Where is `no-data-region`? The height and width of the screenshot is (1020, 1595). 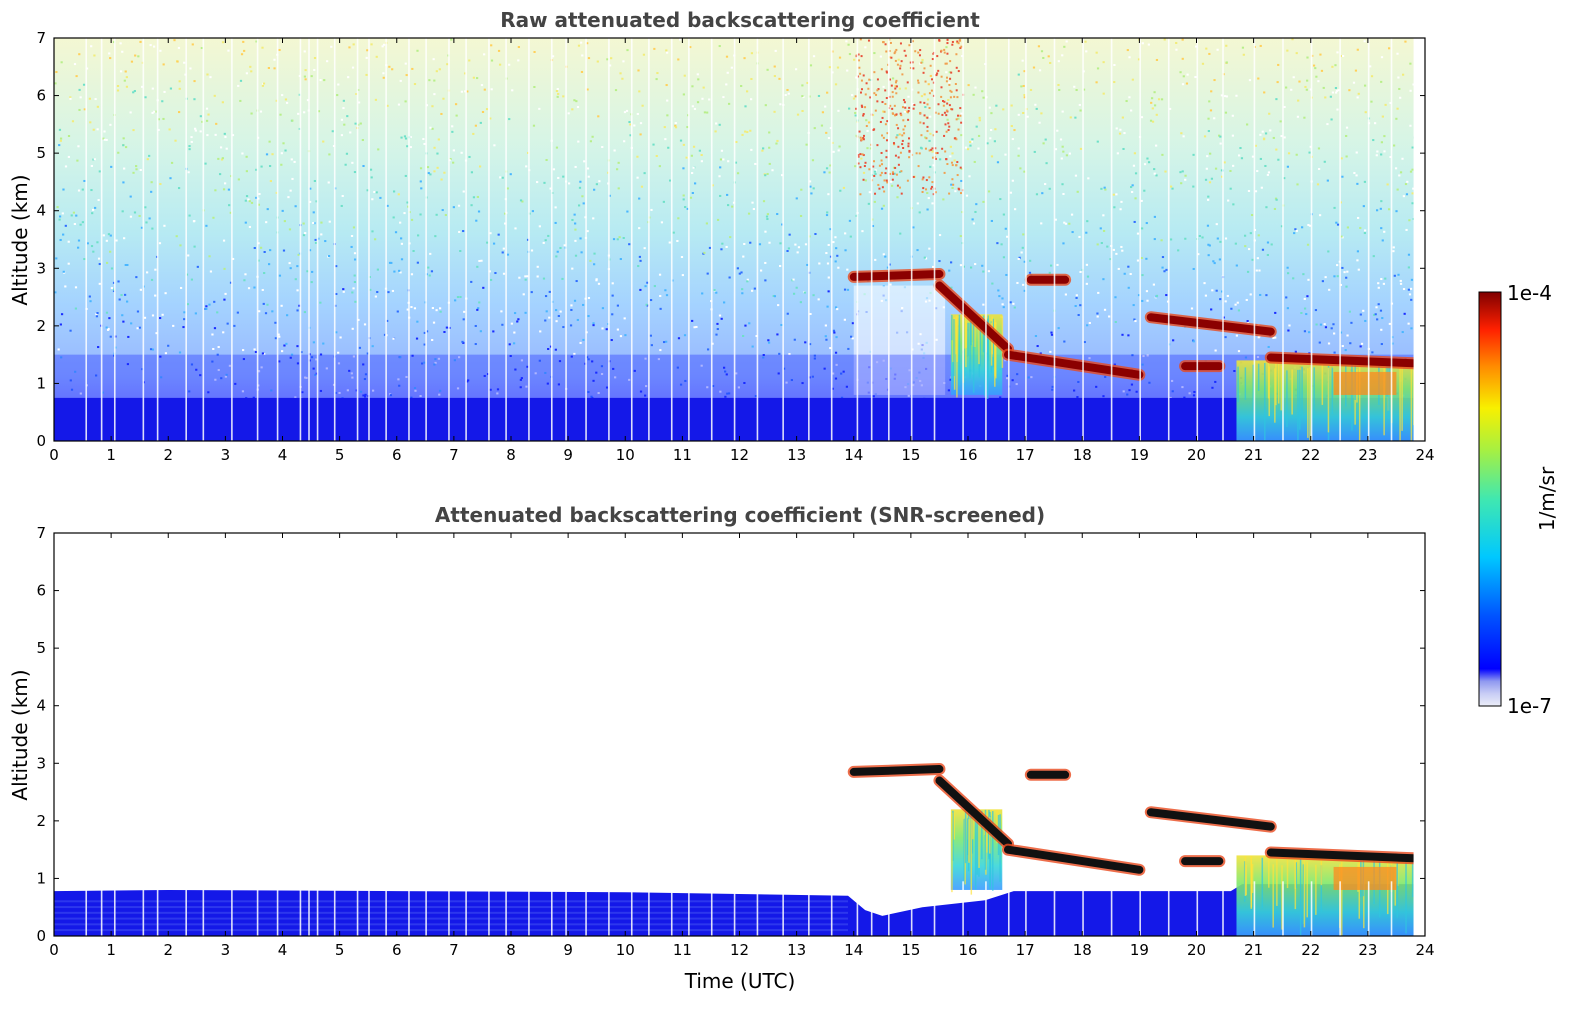 no-data-region is located at coordinates (1419, 239).